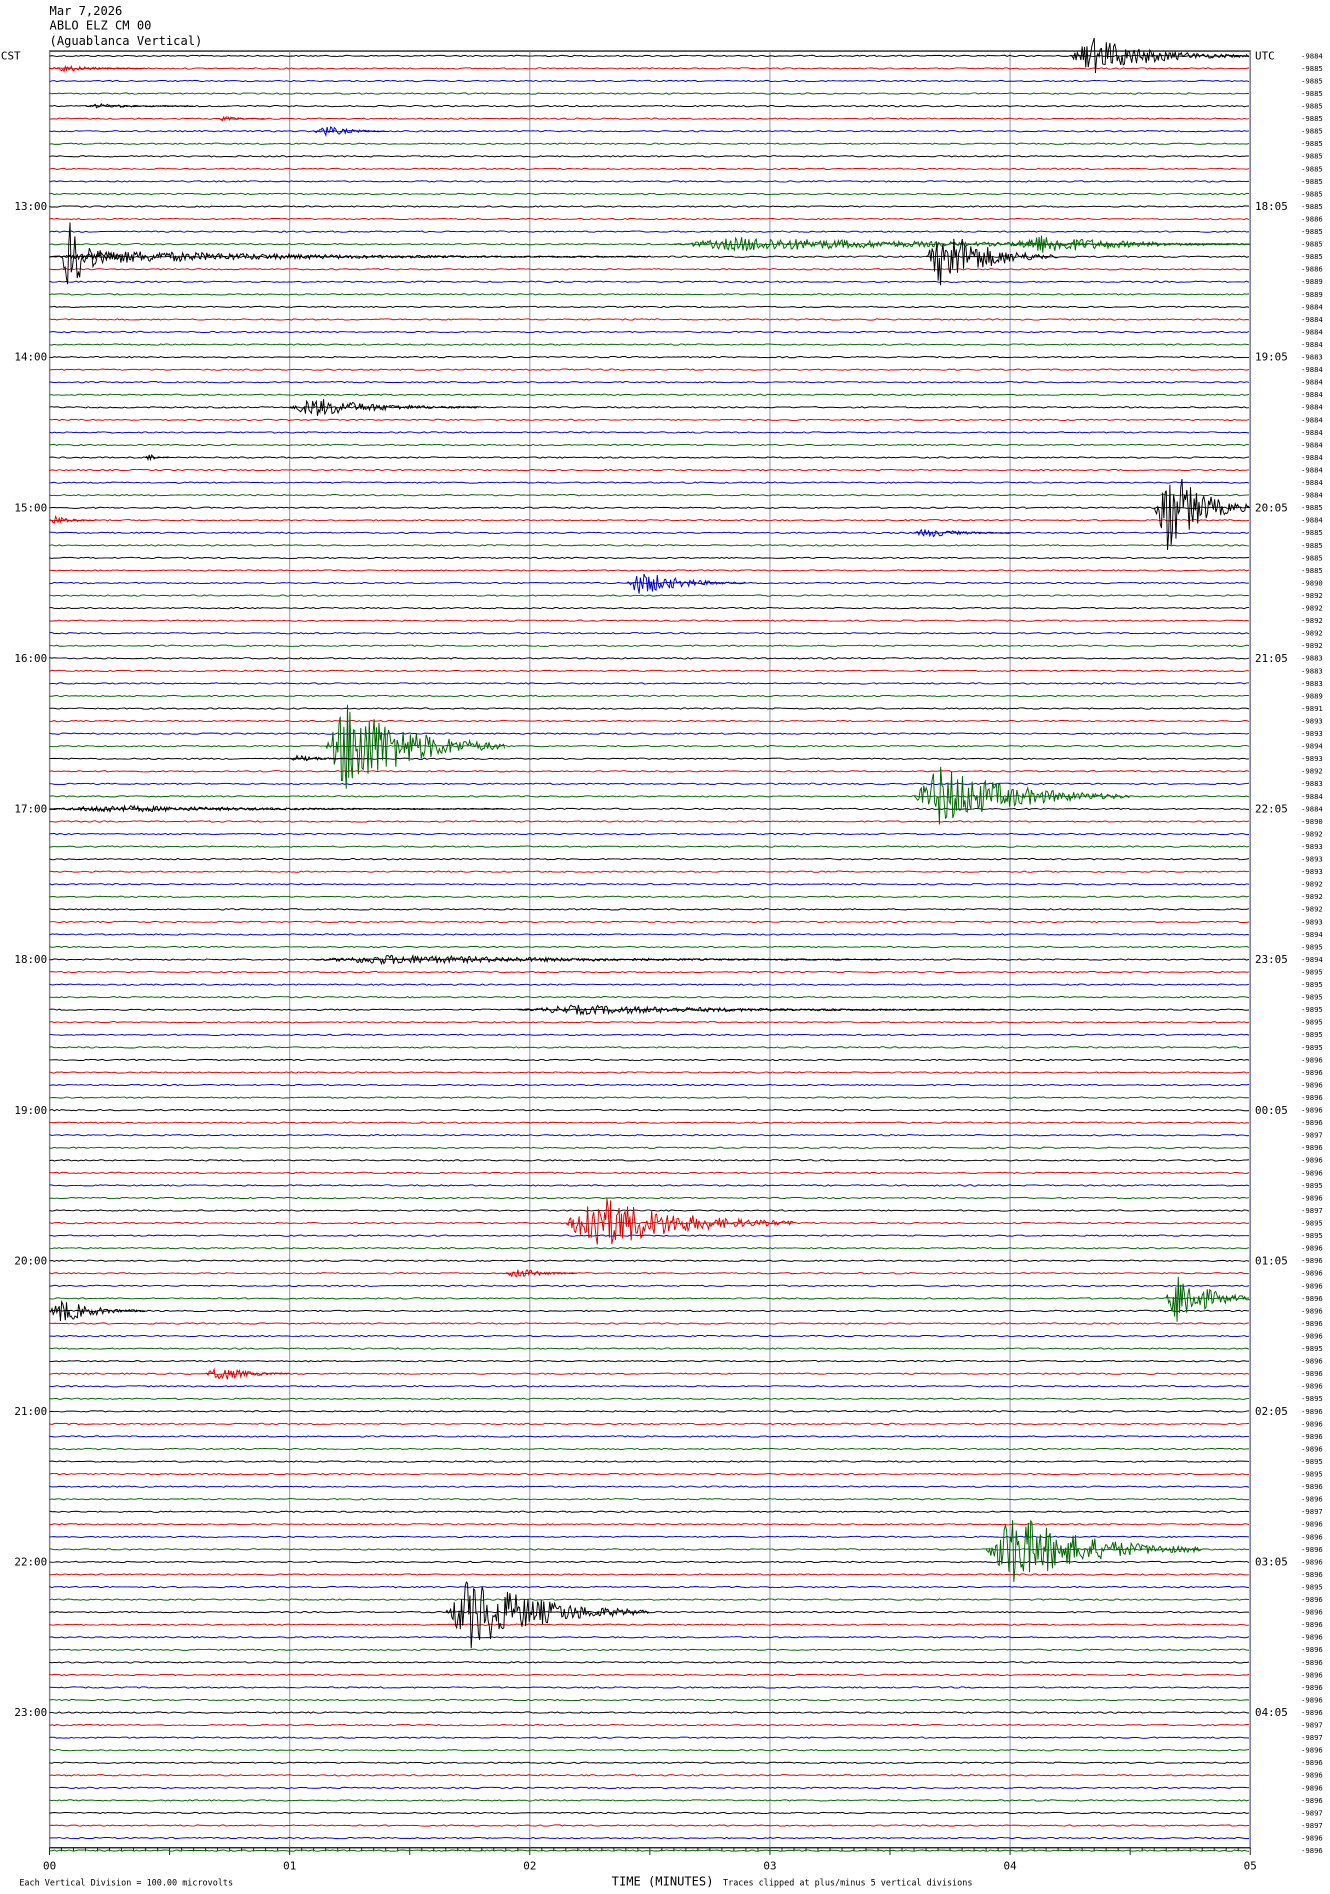 The width and height of the screenshot is (1330, 1894). What do you see at coordinates (663, 1881) in the screenshot?
I see `x-axis-label: TIME (MINUTES)` at bounding box center [663, 1881].